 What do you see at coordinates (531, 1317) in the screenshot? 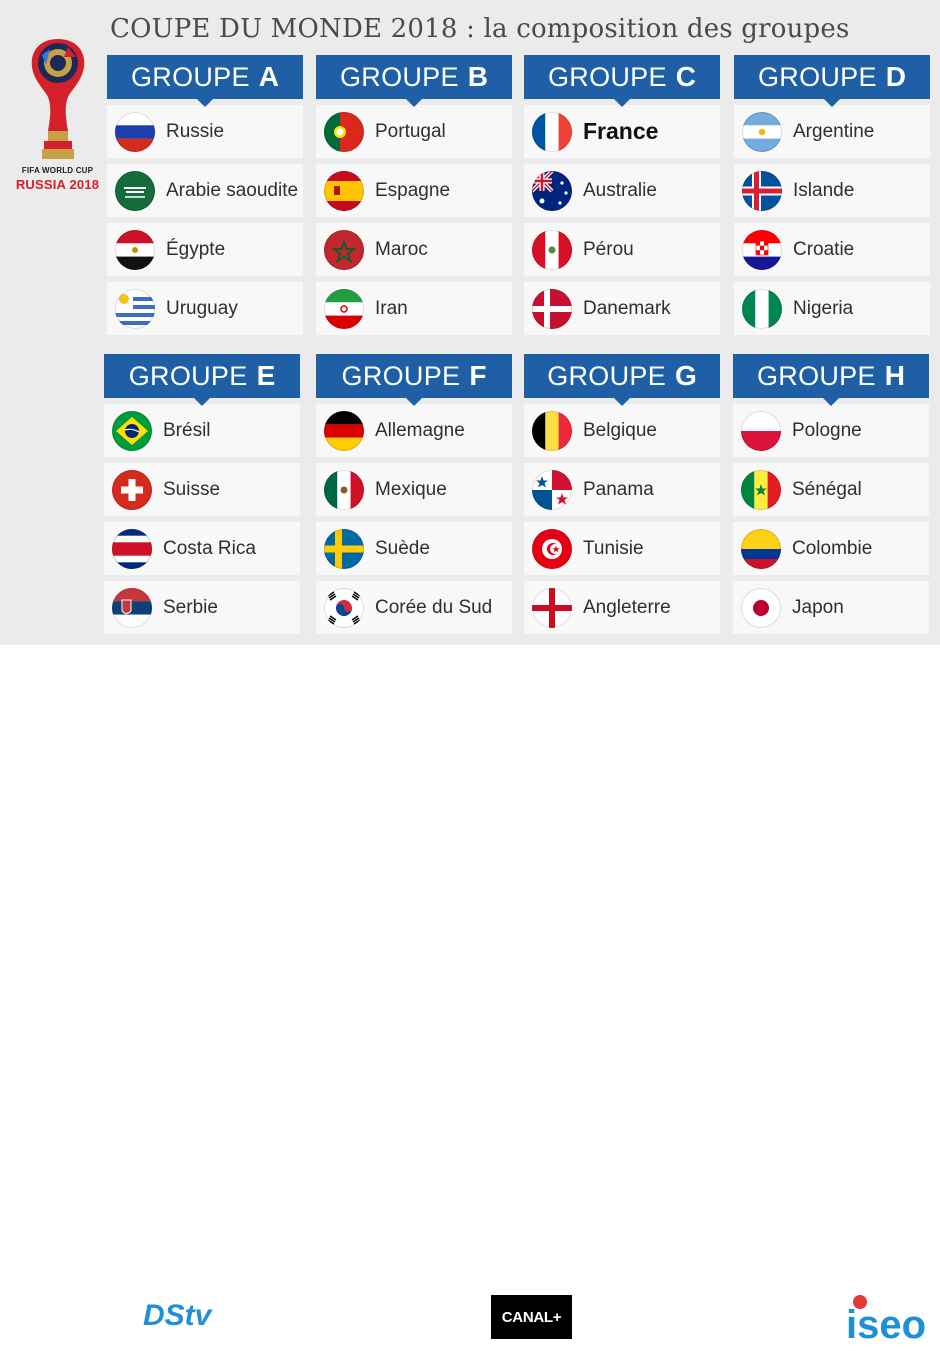
I see `canal-plus-logo: CANAL+` at bounding box center [531, 1317].